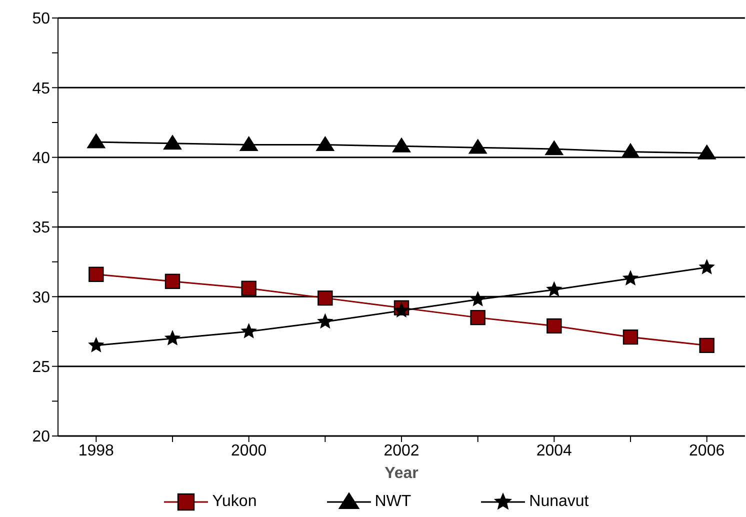 The width and height of the screenshot is (746, 517). I want to click on y-tick-label: 30, so click(41, 297).